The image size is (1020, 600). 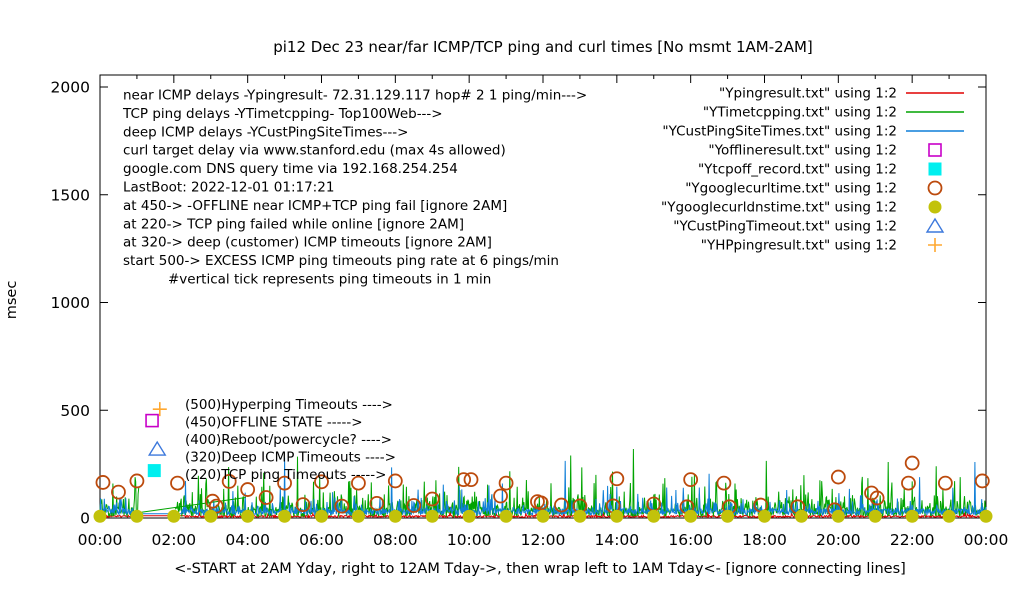 I want to click on x-tick-label: 16:00, so click(x=690, y=540).